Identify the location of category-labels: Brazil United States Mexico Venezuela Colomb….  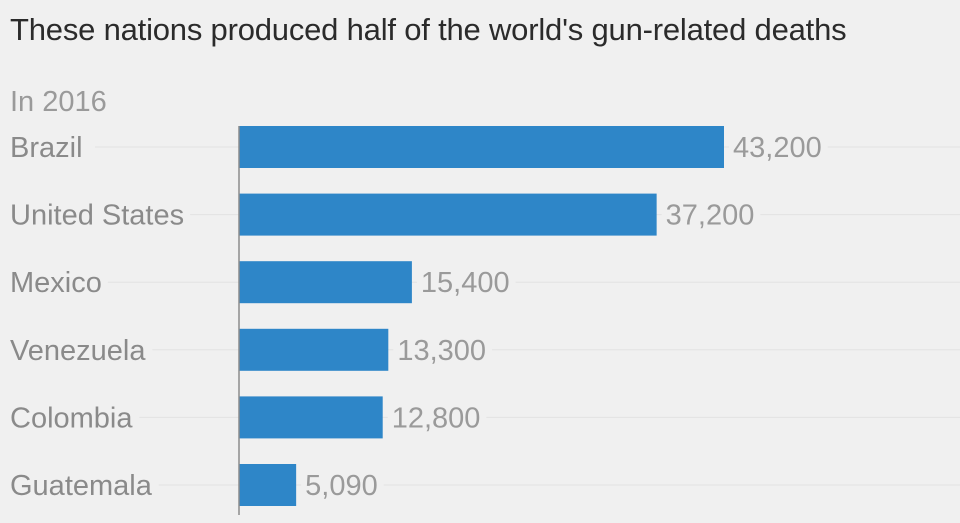
(99, 317).